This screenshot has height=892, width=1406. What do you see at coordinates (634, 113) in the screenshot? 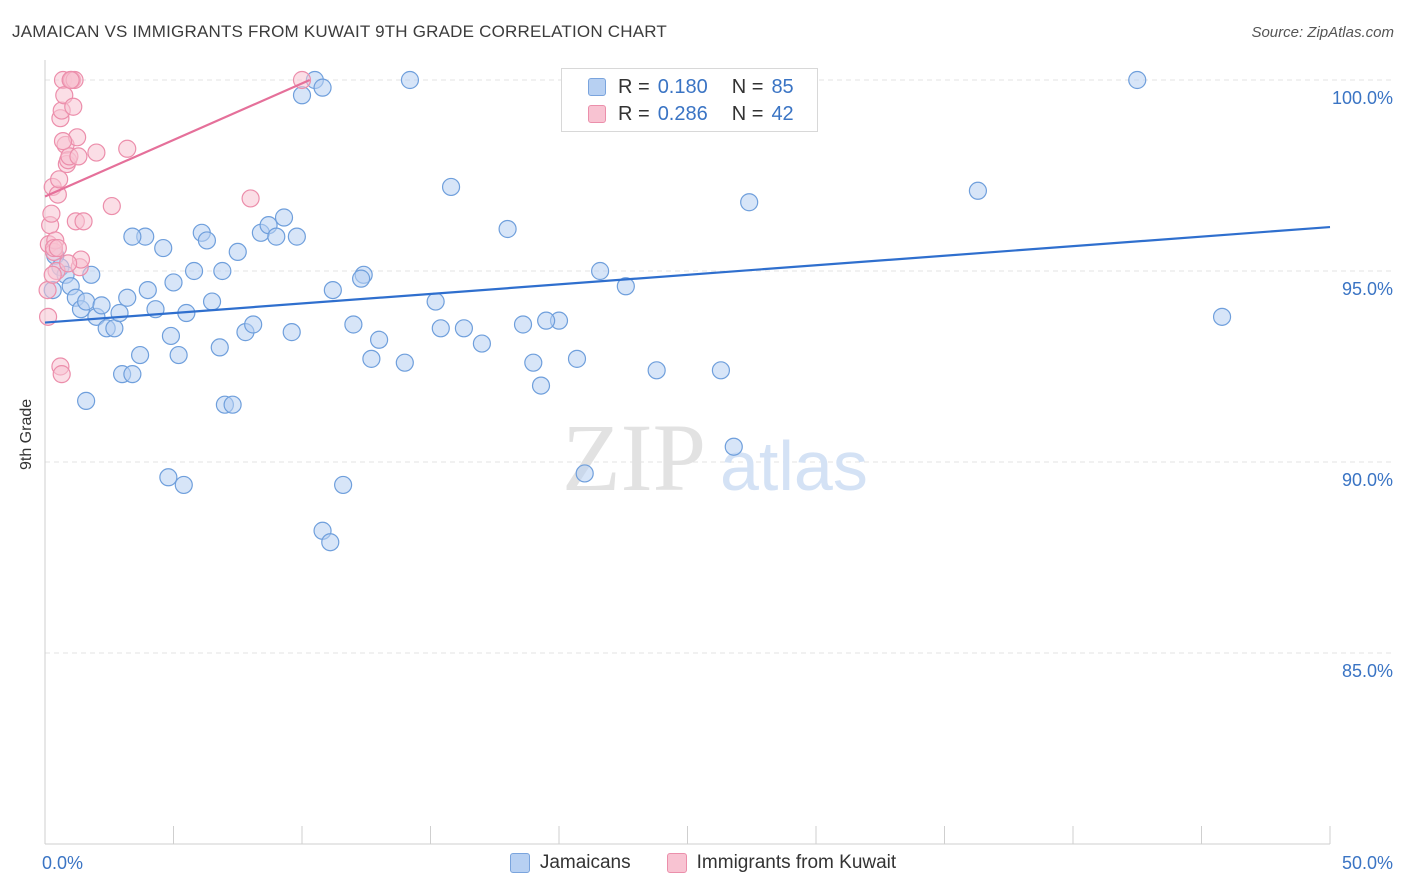
I see `legend-r-label: R =` at bounding box center [634, 113].